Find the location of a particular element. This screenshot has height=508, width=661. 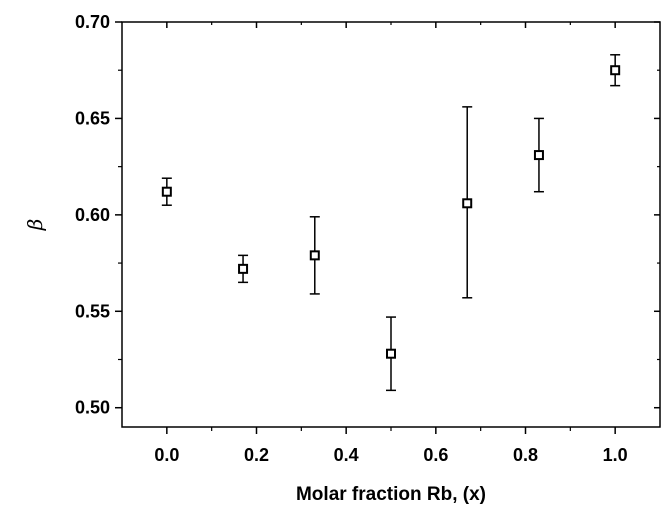

y-tick-label: 0.50 is located at coordinates (92, 408).